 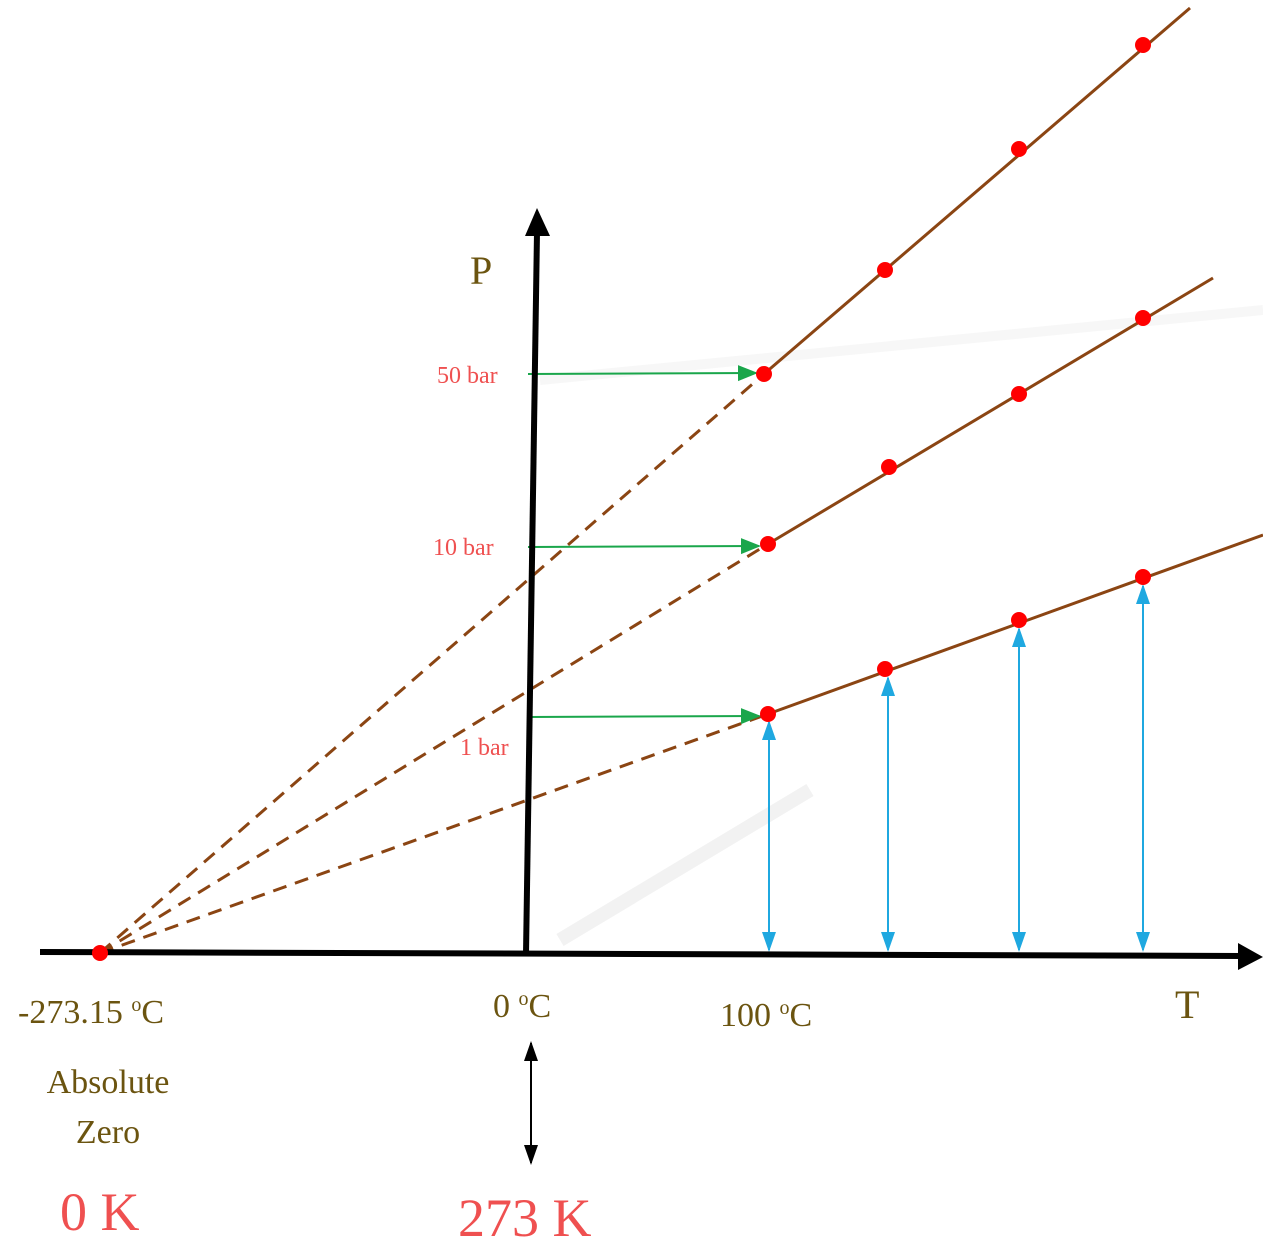 What do you see at coordinates (531, 593) in the screenshot?
I see `pressure-axis` at bounding box center [531, 593].